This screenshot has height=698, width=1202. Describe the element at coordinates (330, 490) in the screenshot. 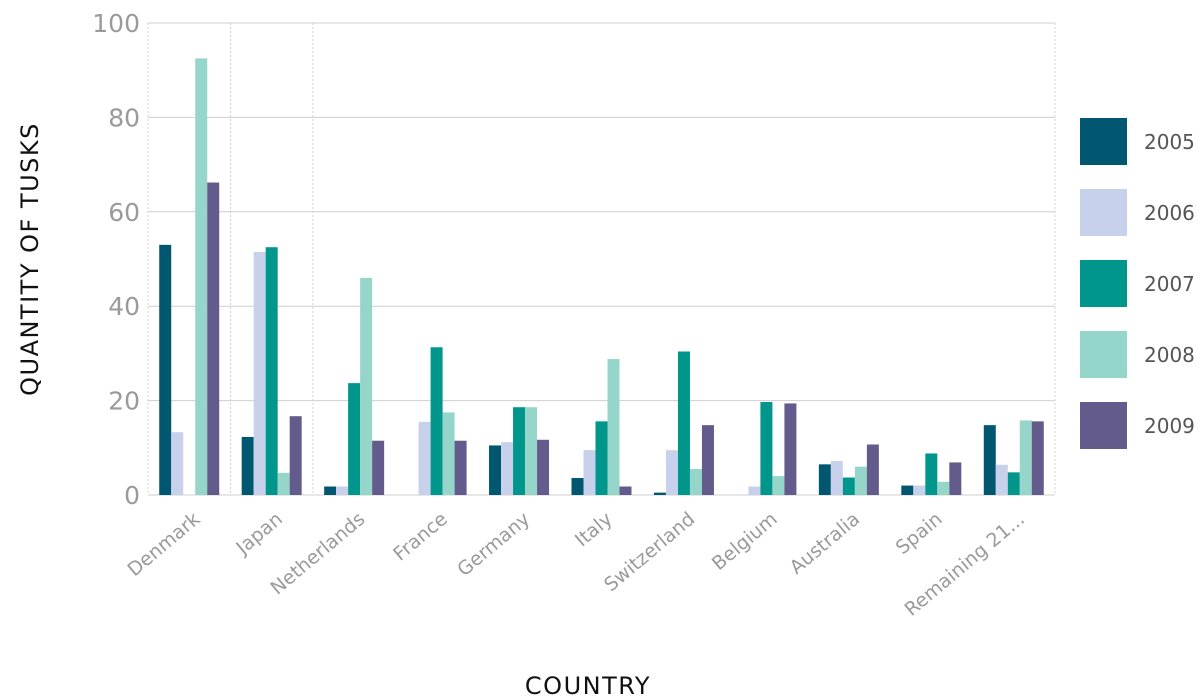

I see `bar-2005-Netherlands` at that location.